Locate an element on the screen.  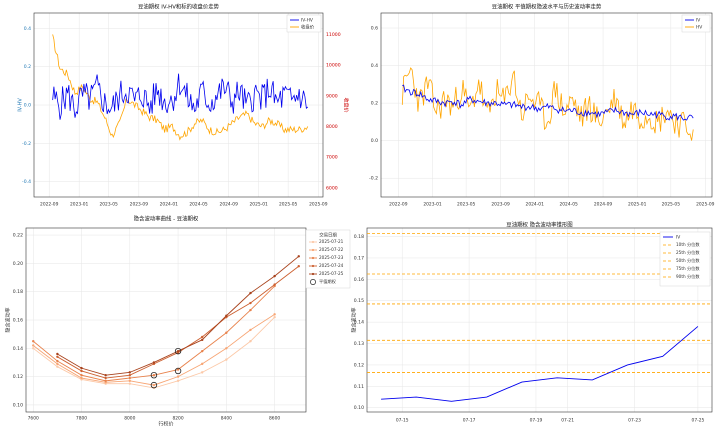
chart4-ytick-label: 0.18 is located at coordinates (359, 237).